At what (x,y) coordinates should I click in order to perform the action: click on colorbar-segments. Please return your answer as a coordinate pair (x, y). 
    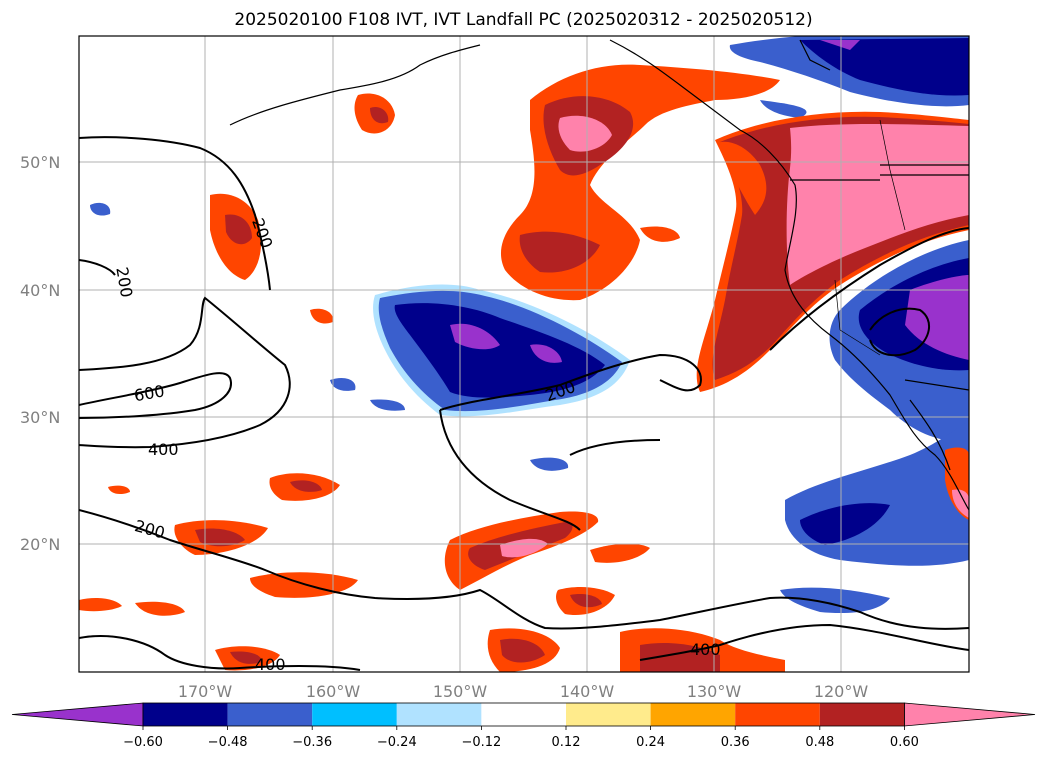
    Looking at the image, I should click on (523, 714).